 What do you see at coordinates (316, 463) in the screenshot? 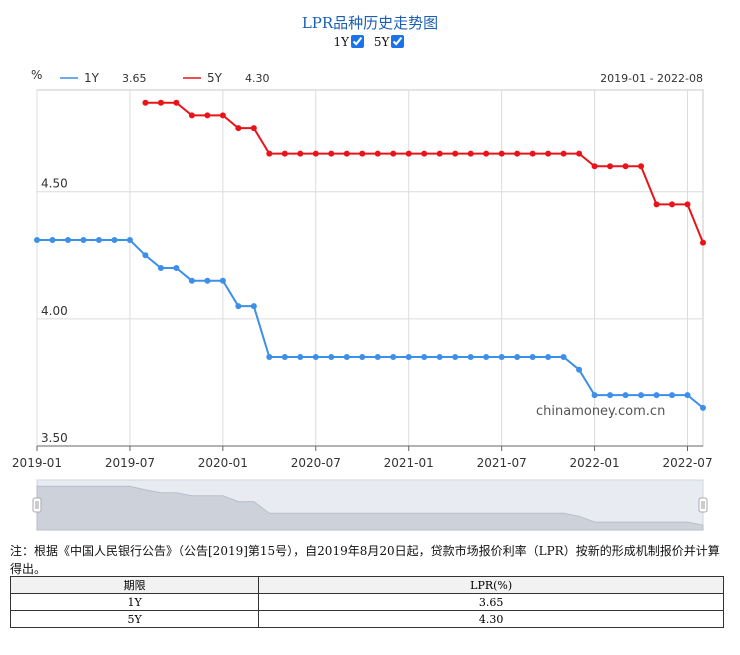
I see `x-tick-label: 2020-07` at bounding box center [316, 463].